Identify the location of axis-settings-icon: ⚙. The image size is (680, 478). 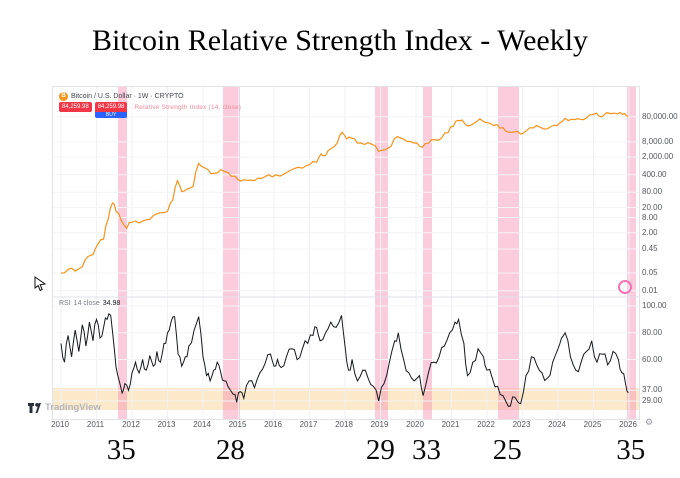
(649, 422).